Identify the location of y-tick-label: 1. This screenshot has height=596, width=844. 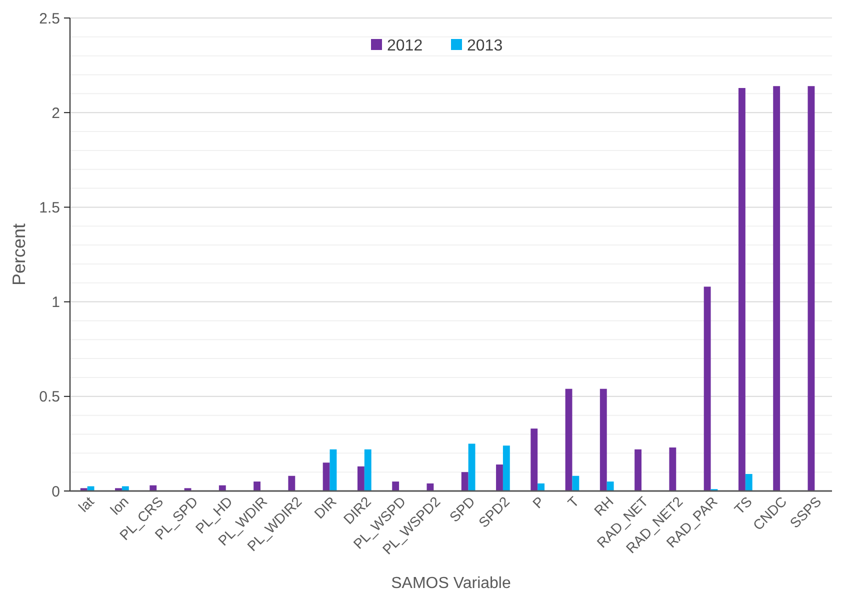
(56, 303).